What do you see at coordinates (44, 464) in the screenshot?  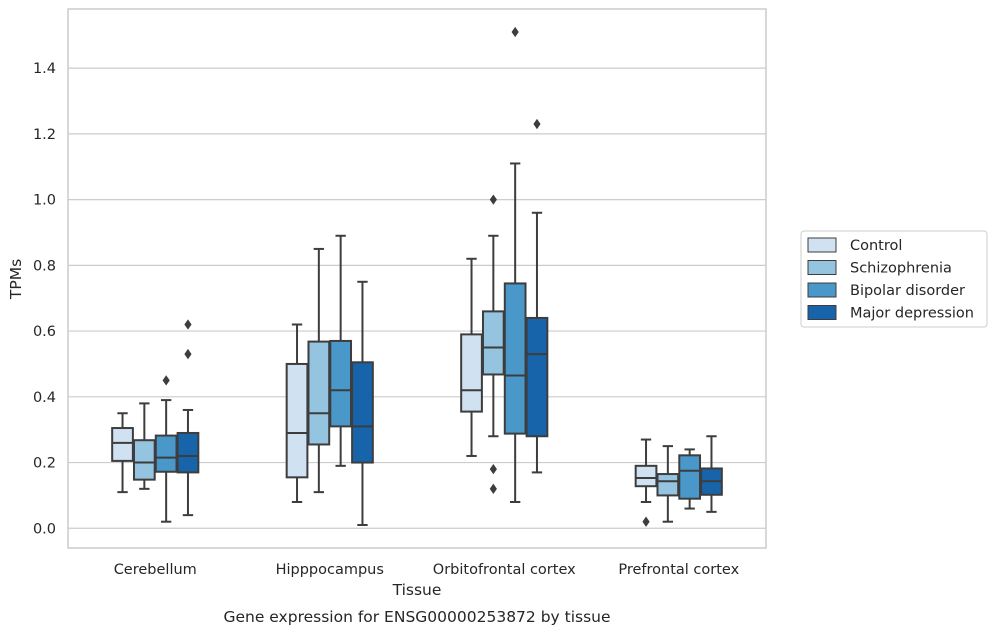 I see `y-tick-label: 0.2` at bounding box center [44, 464].